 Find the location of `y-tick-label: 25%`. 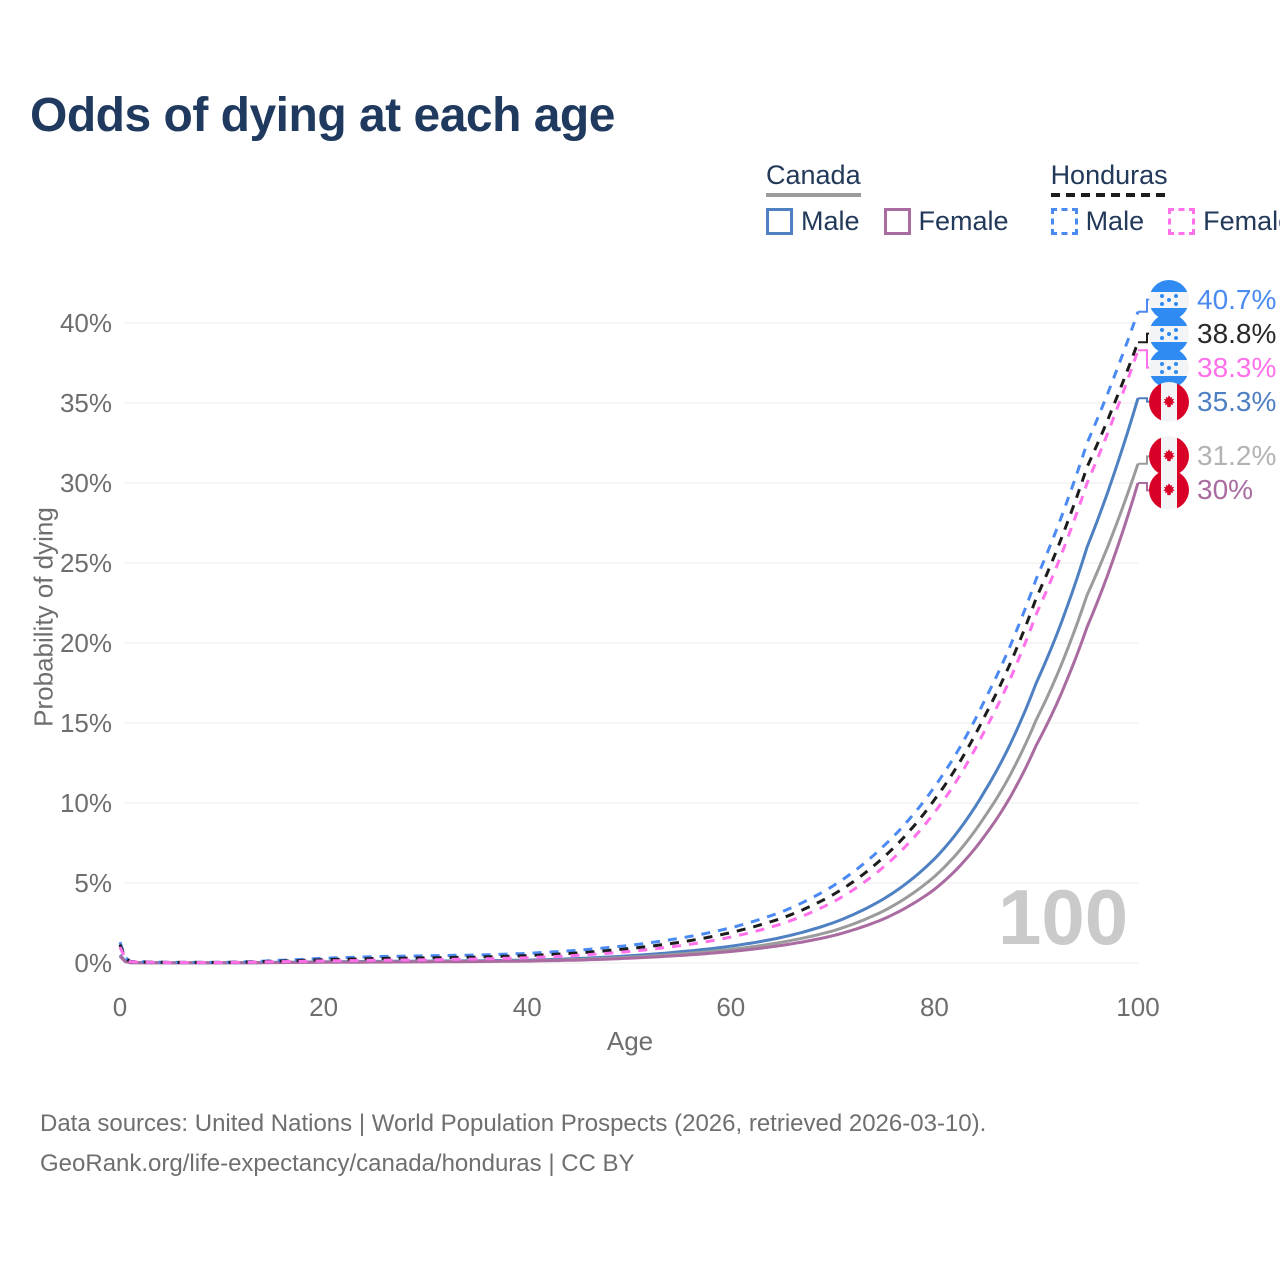

y-tick-label: 25% is located at coordinates (86, 563).